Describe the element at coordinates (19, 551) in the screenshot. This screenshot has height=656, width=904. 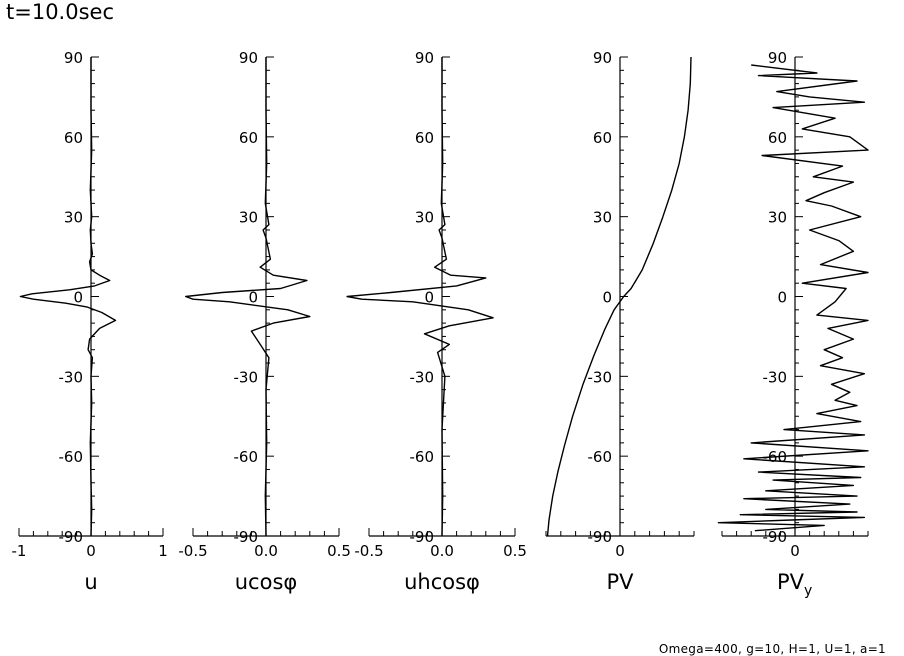
I see `x-tick-label: -1` at that location.